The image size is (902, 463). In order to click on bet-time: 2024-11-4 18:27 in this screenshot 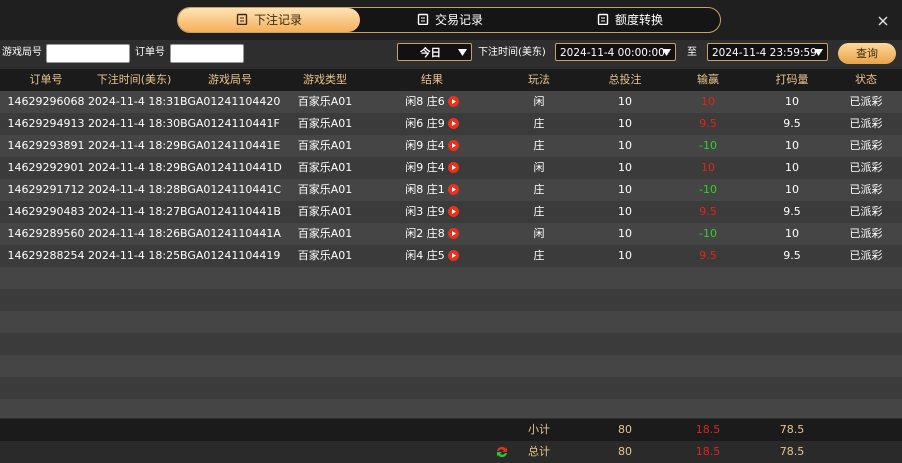, I will do `click(134, 211)`.